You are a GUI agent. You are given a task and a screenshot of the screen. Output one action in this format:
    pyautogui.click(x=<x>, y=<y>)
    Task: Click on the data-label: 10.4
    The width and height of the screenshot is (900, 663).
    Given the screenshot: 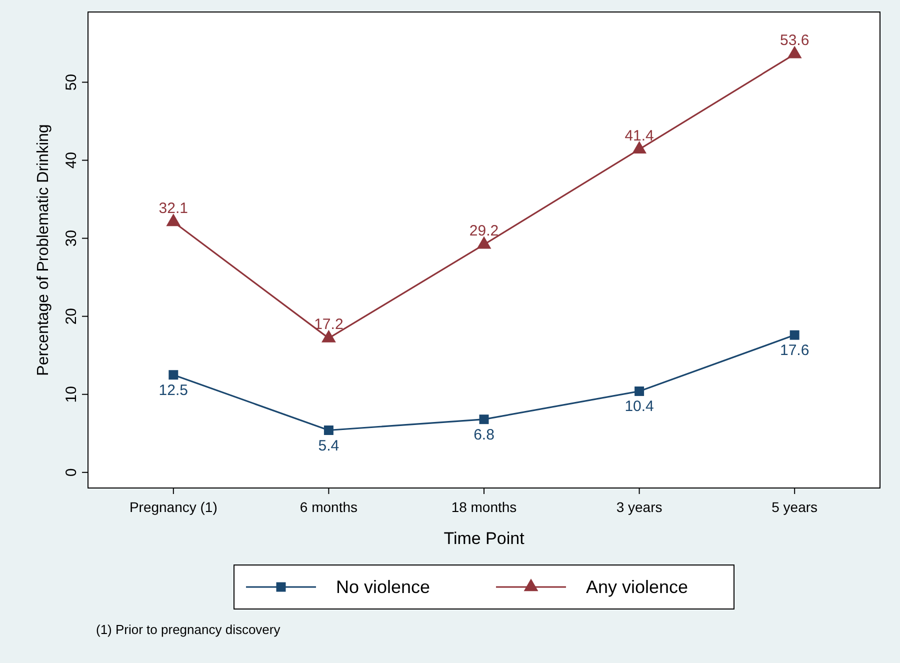 What is the action you would take?
    pyautogui.click(x=639, y=407)
    